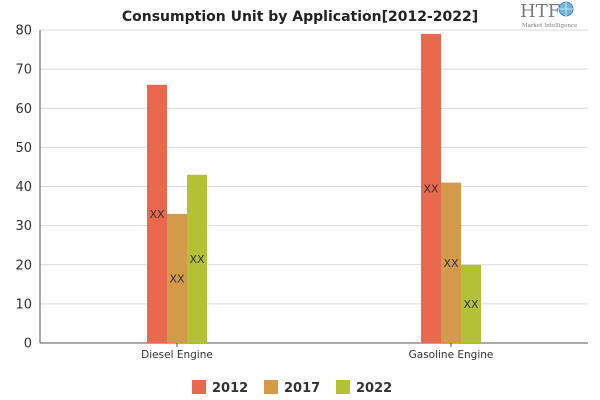 The image size is (600, 400). Describe the element at coordinates (540, 11) in the screenshot. I see `logo-mark: HTF` at that location.